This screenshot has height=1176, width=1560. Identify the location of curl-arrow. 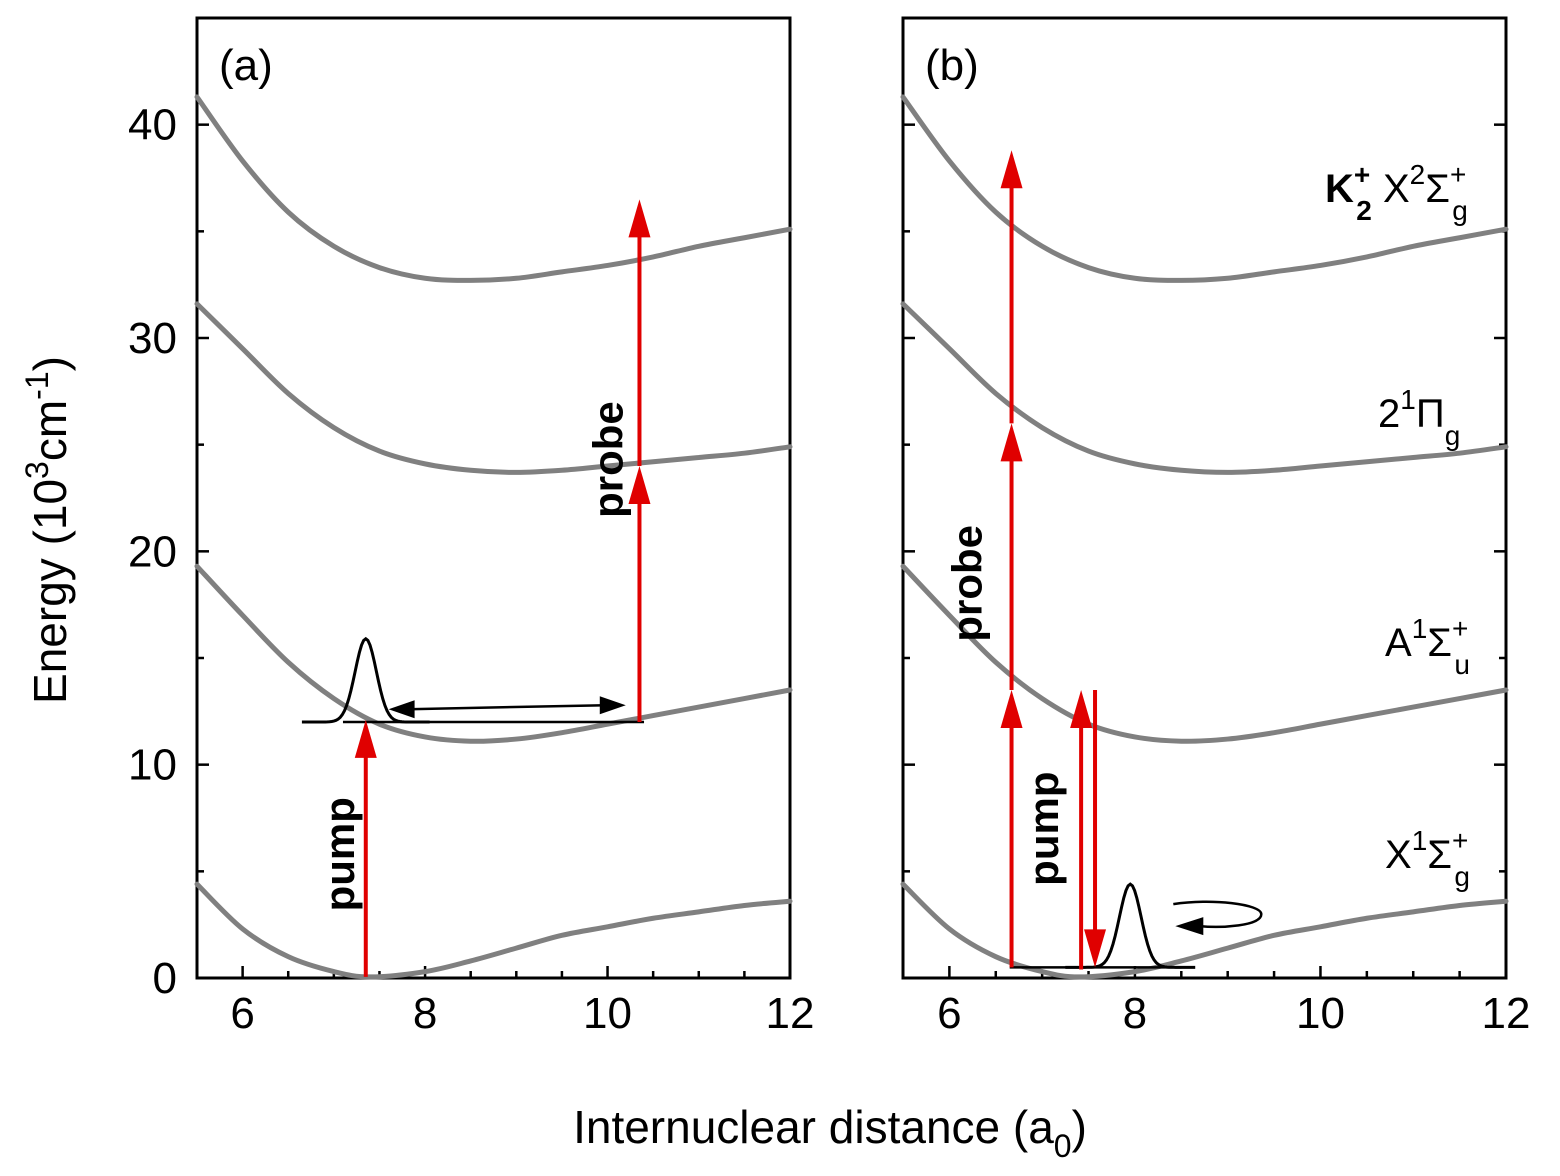
(1218, 914).